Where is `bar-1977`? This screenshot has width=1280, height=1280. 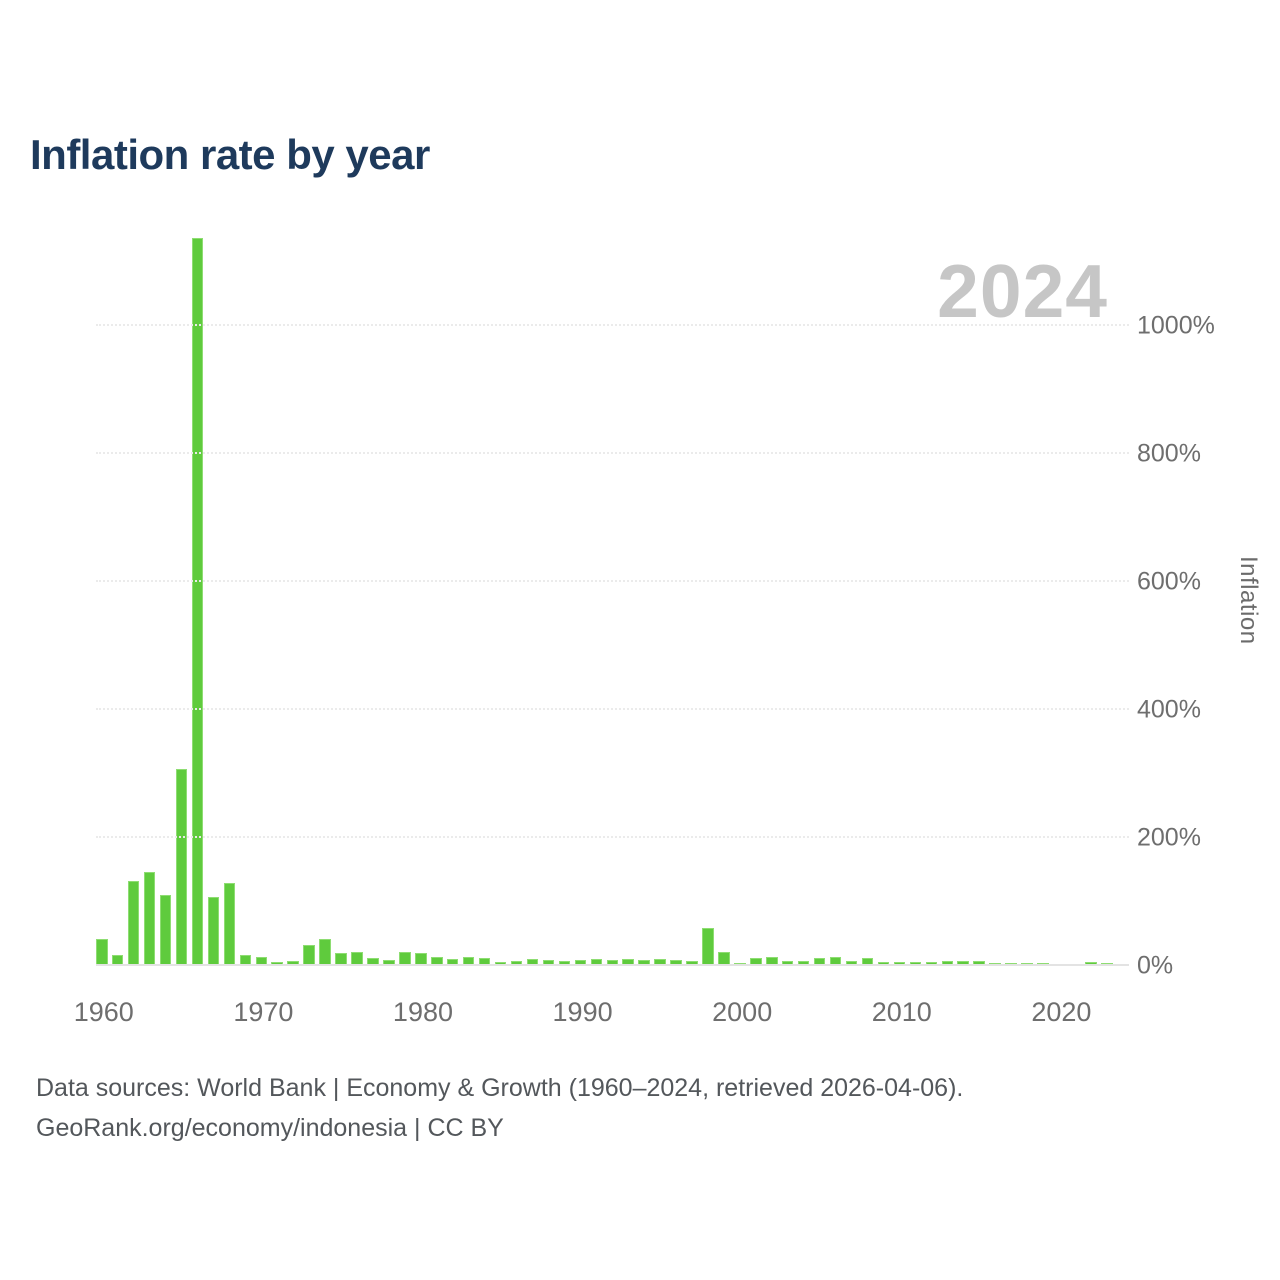 bar-1977 is located at coordinates (373, 961).